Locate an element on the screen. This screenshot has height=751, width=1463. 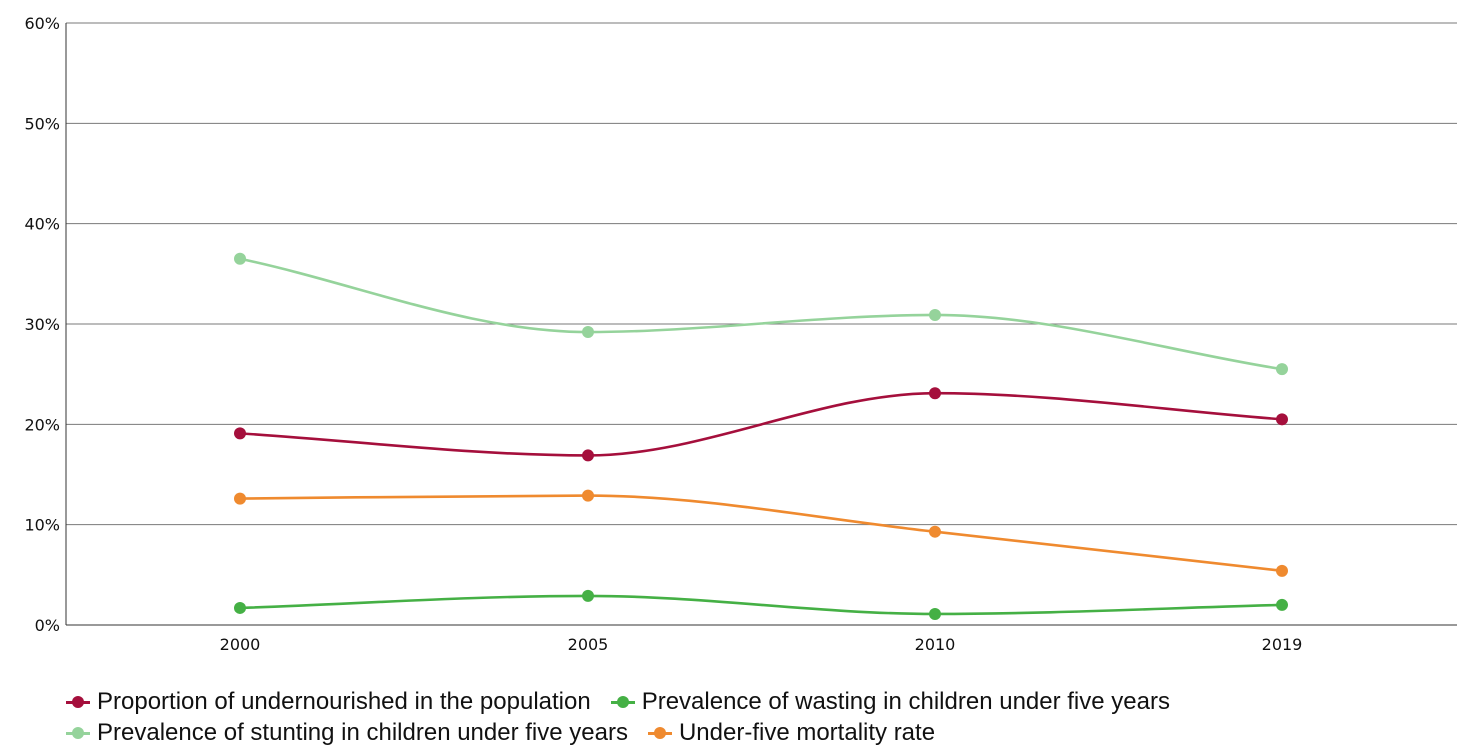
legend-label-under-five-mortality: Under-five mortality rate is located at coordinates (807, 732).